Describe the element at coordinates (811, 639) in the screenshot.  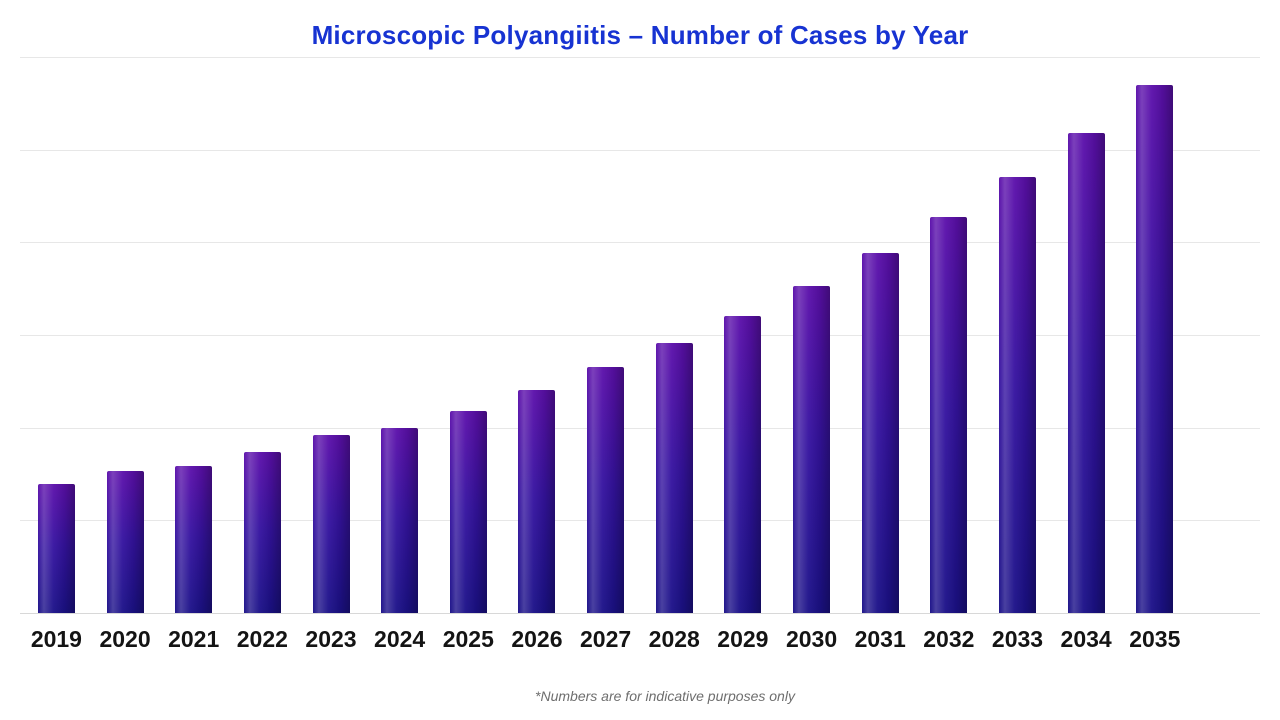
I see `x-axis-label-2030: 2030` at that location.